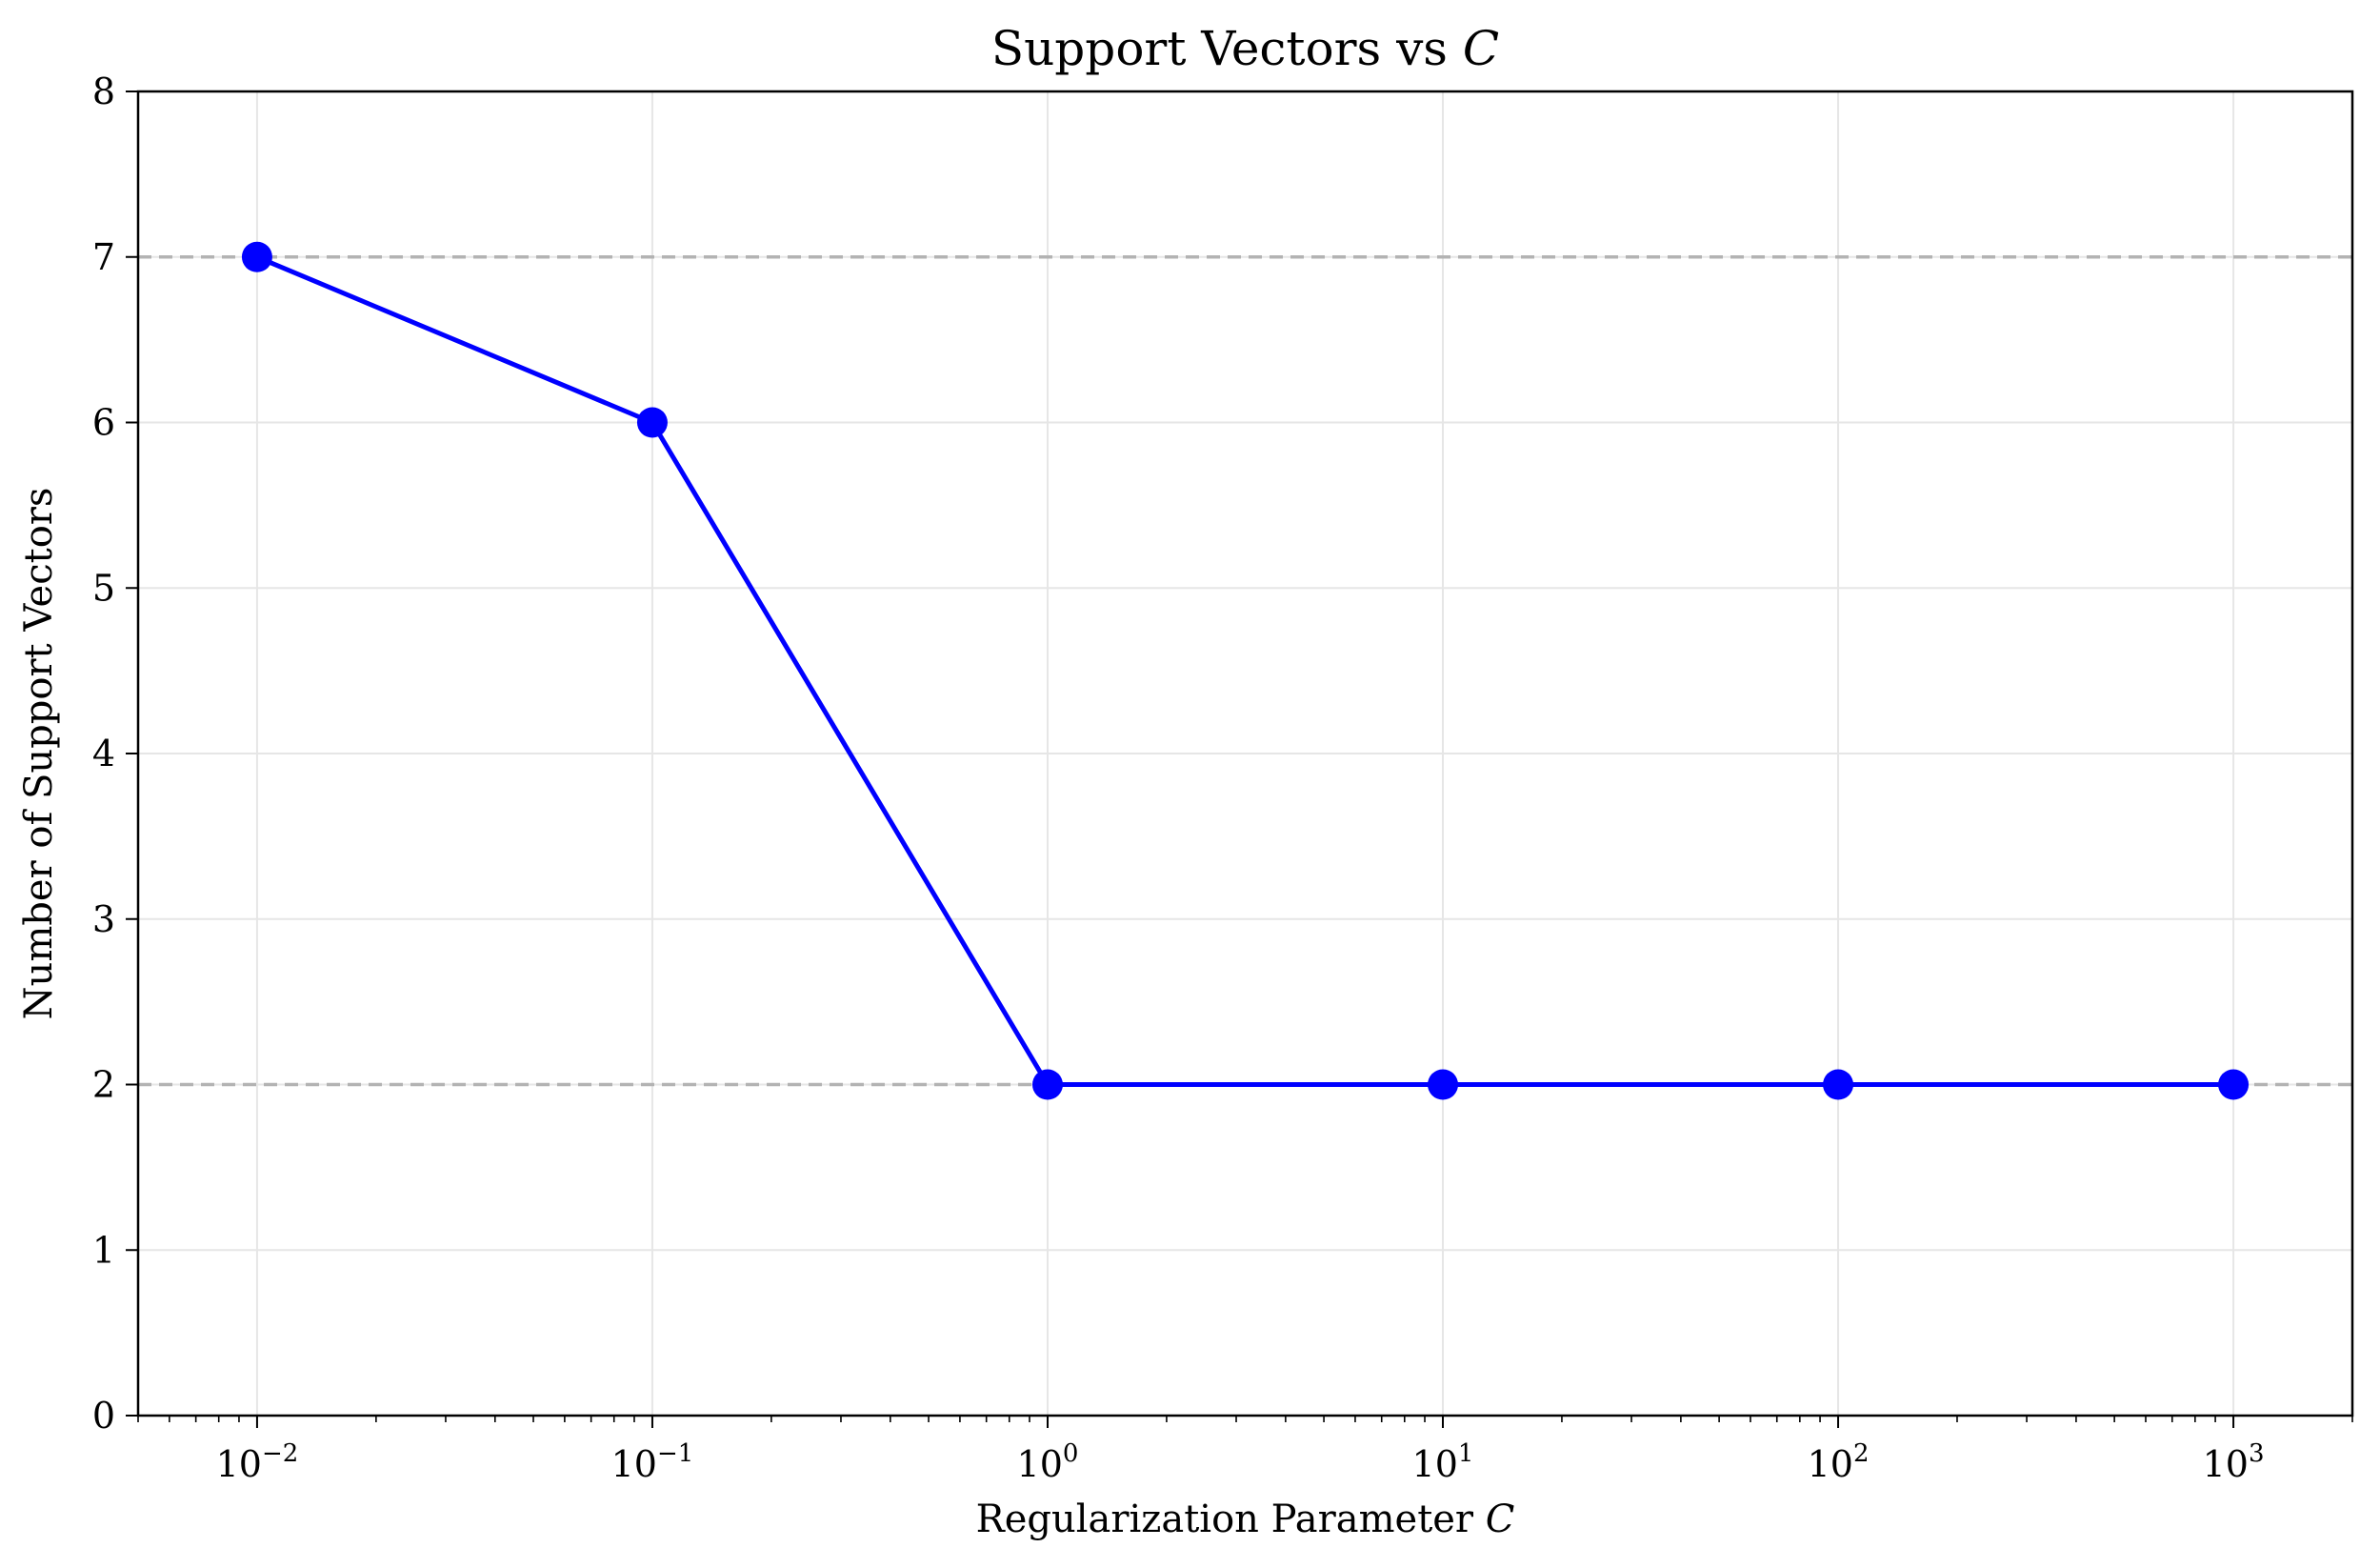 This screenshot has height=1568, width=2380. Describe the element at coordinates (1466, 1453) in the screenshot. I see `x-tick-exponent: 1` at that location.